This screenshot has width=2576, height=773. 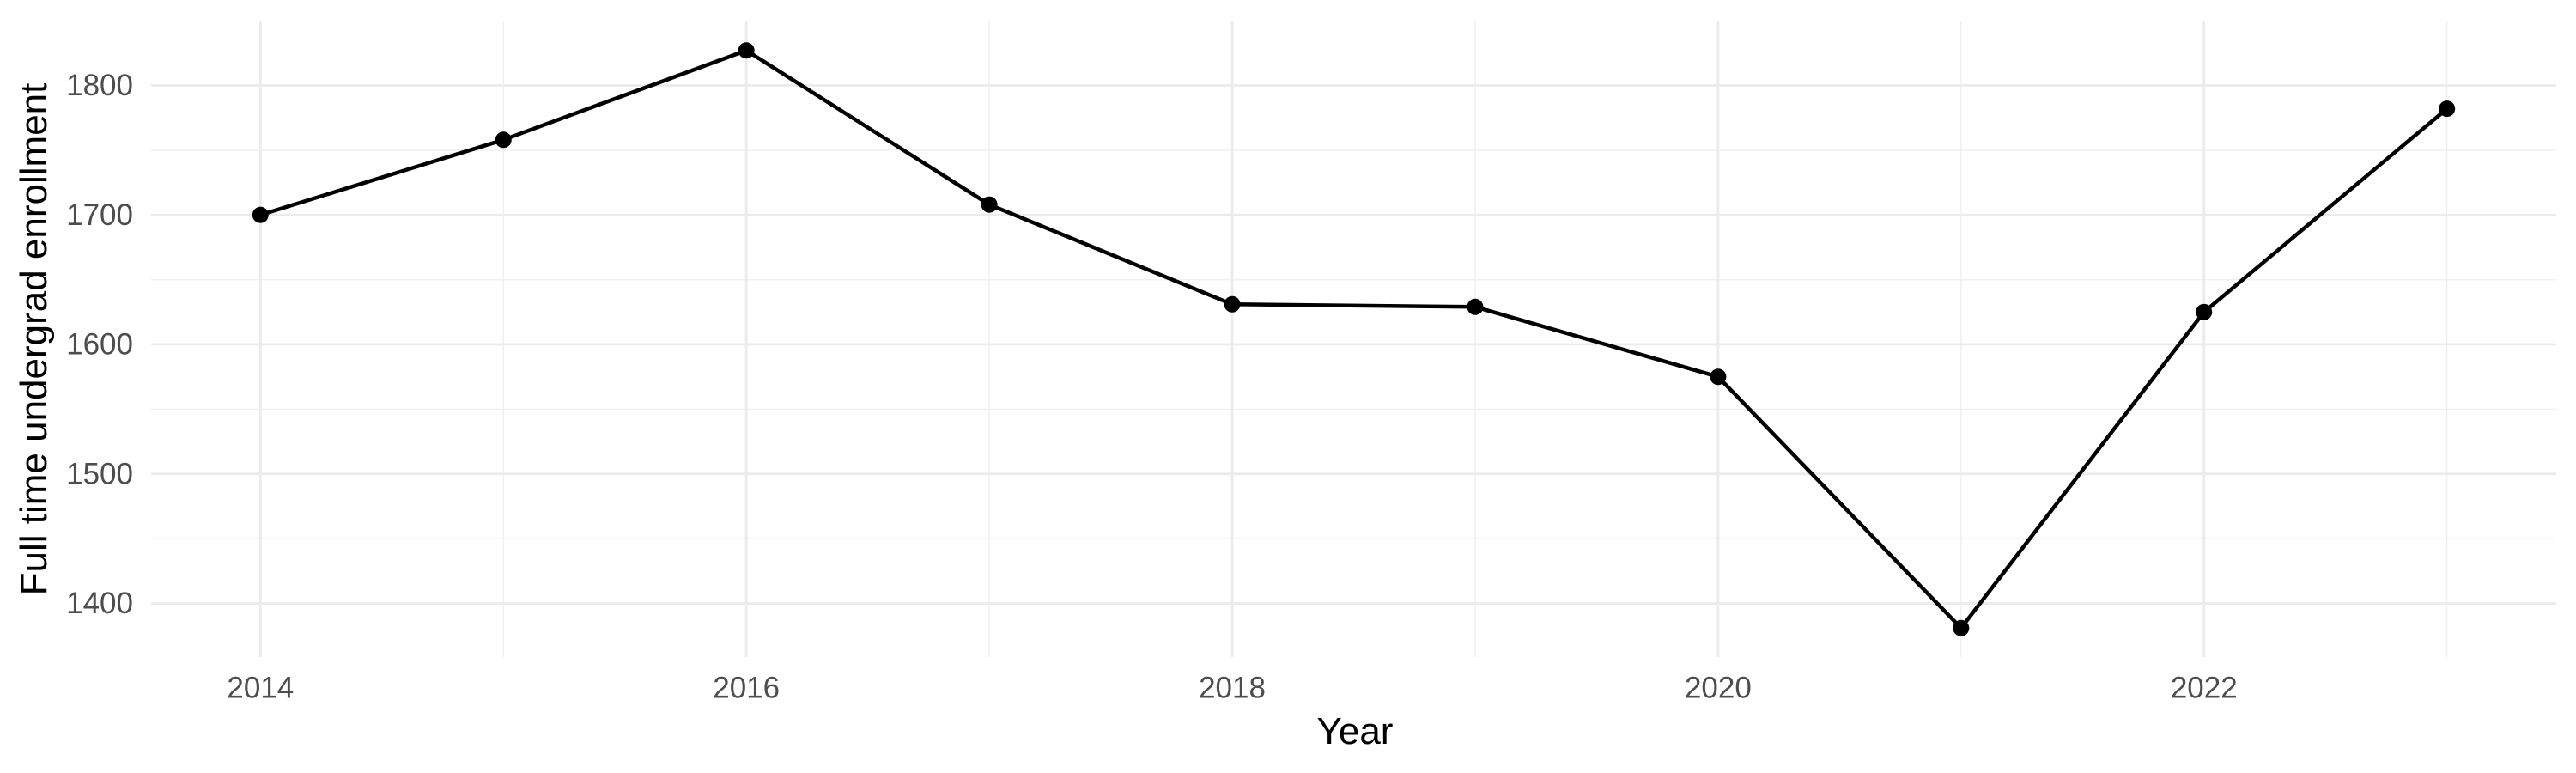 I want to click on y-tick-label: 1500, so click(x=99, y=473).